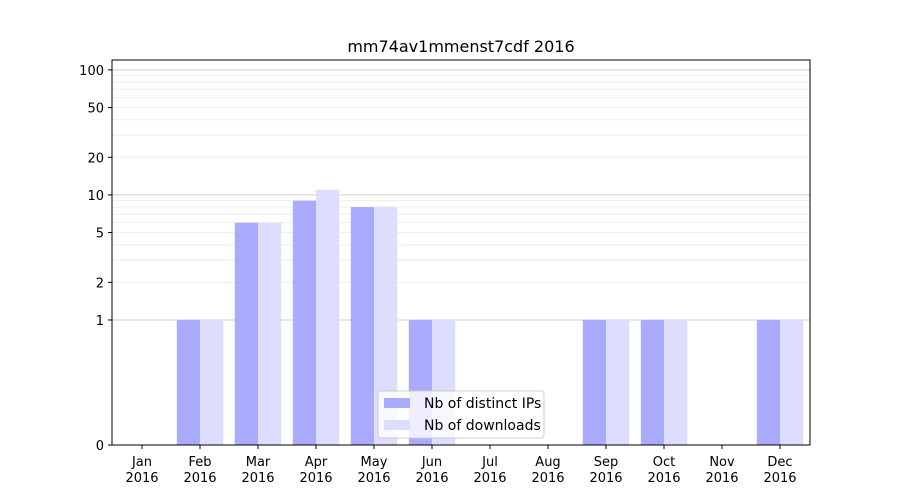 This screenshot has width=900, height=504. I want to click on chart-title: mm74av1mmenst7cdf 2016, so click(460, 46).